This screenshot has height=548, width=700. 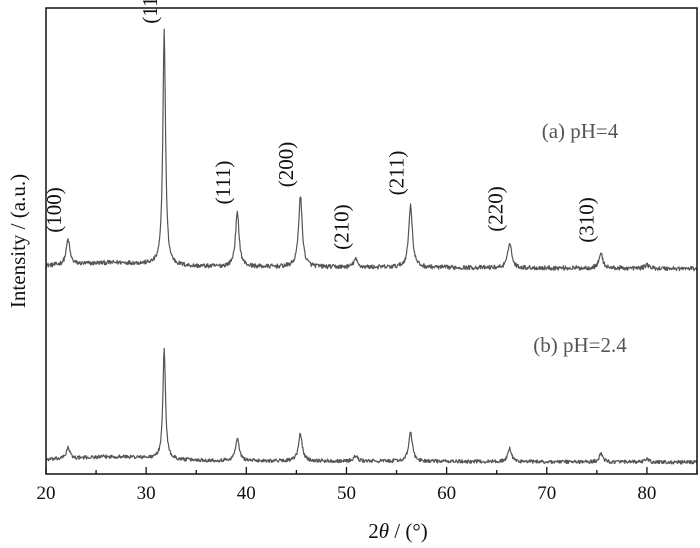 I want to click on peak-label: (211), so click(x=396, y=173).